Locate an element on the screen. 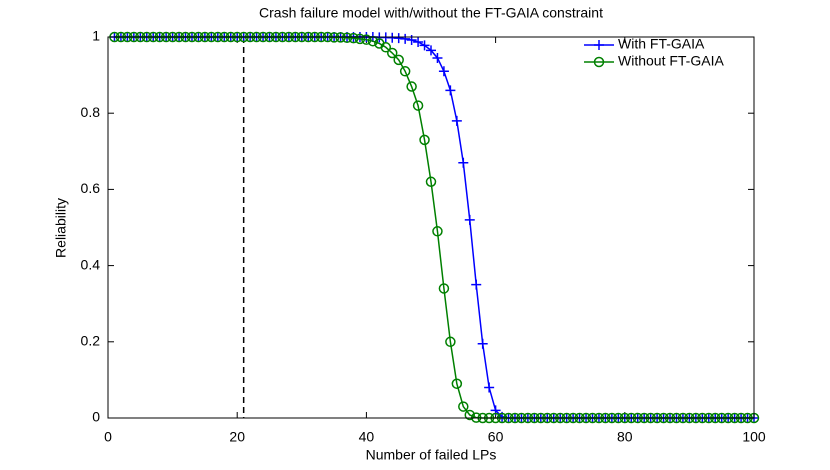  y-axis-label: Reliability is located at coordinates (61, 228).